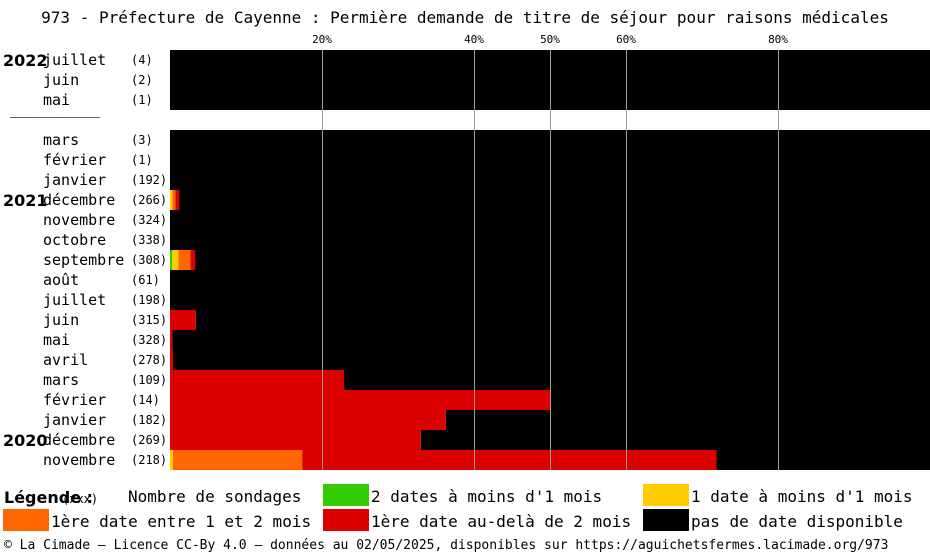  What do you see at coordinates (149, 300) in the screenshot?
I see `row-count-label: (198)` at bounding box center [149, 300].